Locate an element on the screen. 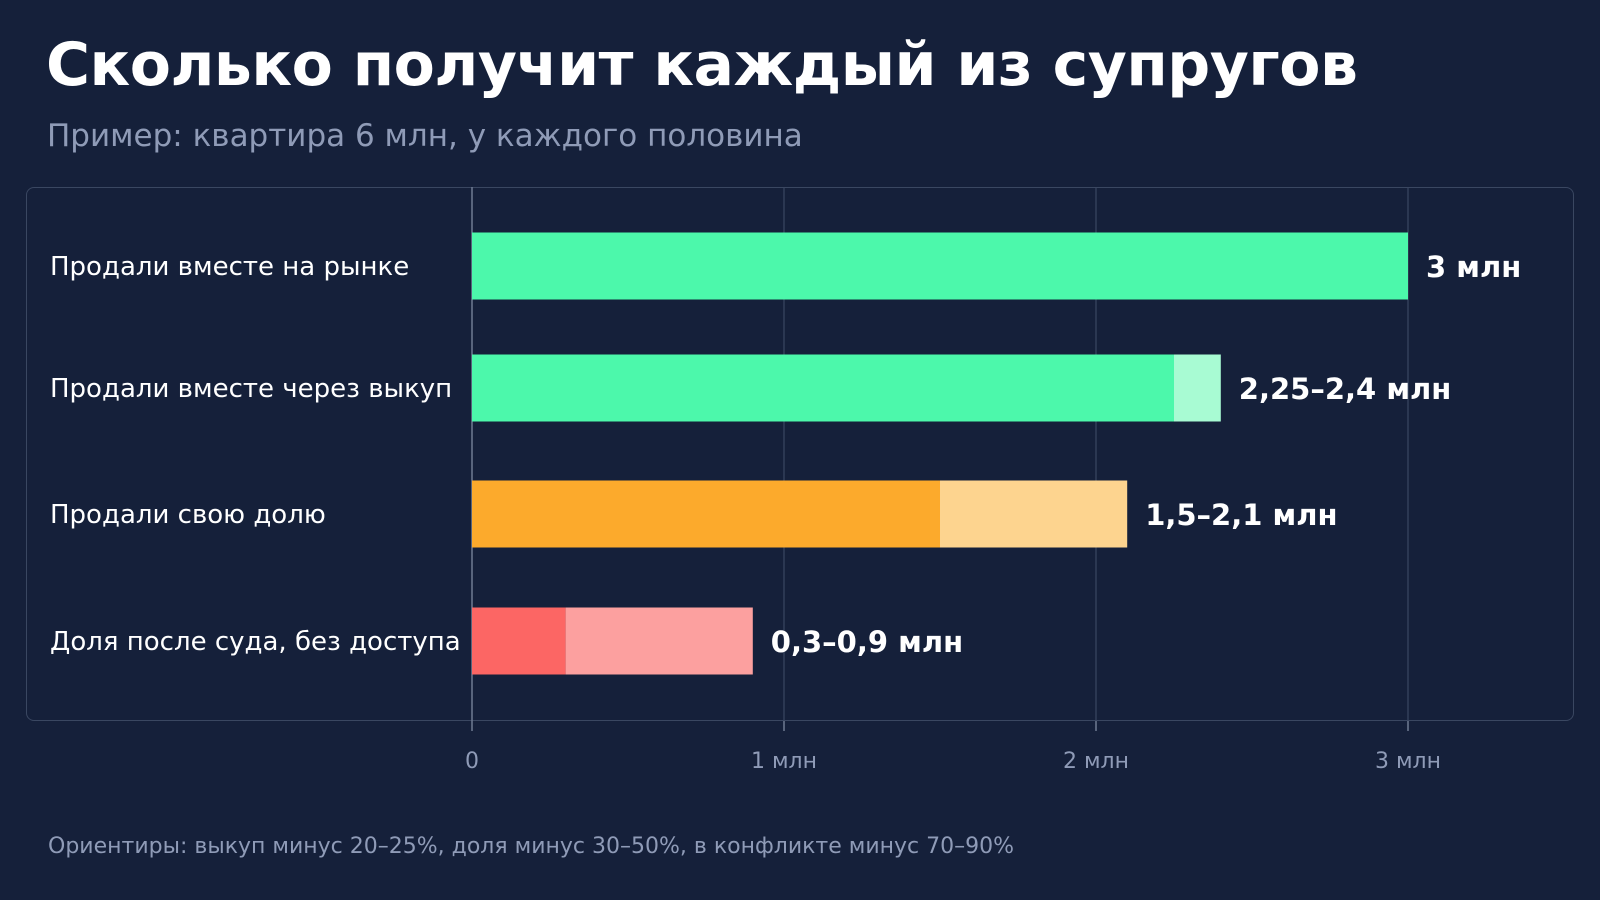 This screenshot has width=1600, height=900. category-label: Продали вместе через выкуп is located at coordinates (251, 389).